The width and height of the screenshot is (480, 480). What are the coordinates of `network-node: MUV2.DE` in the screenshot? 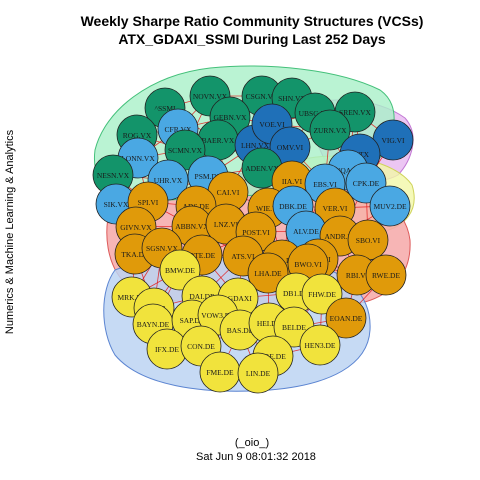 It's located at (390, 206).